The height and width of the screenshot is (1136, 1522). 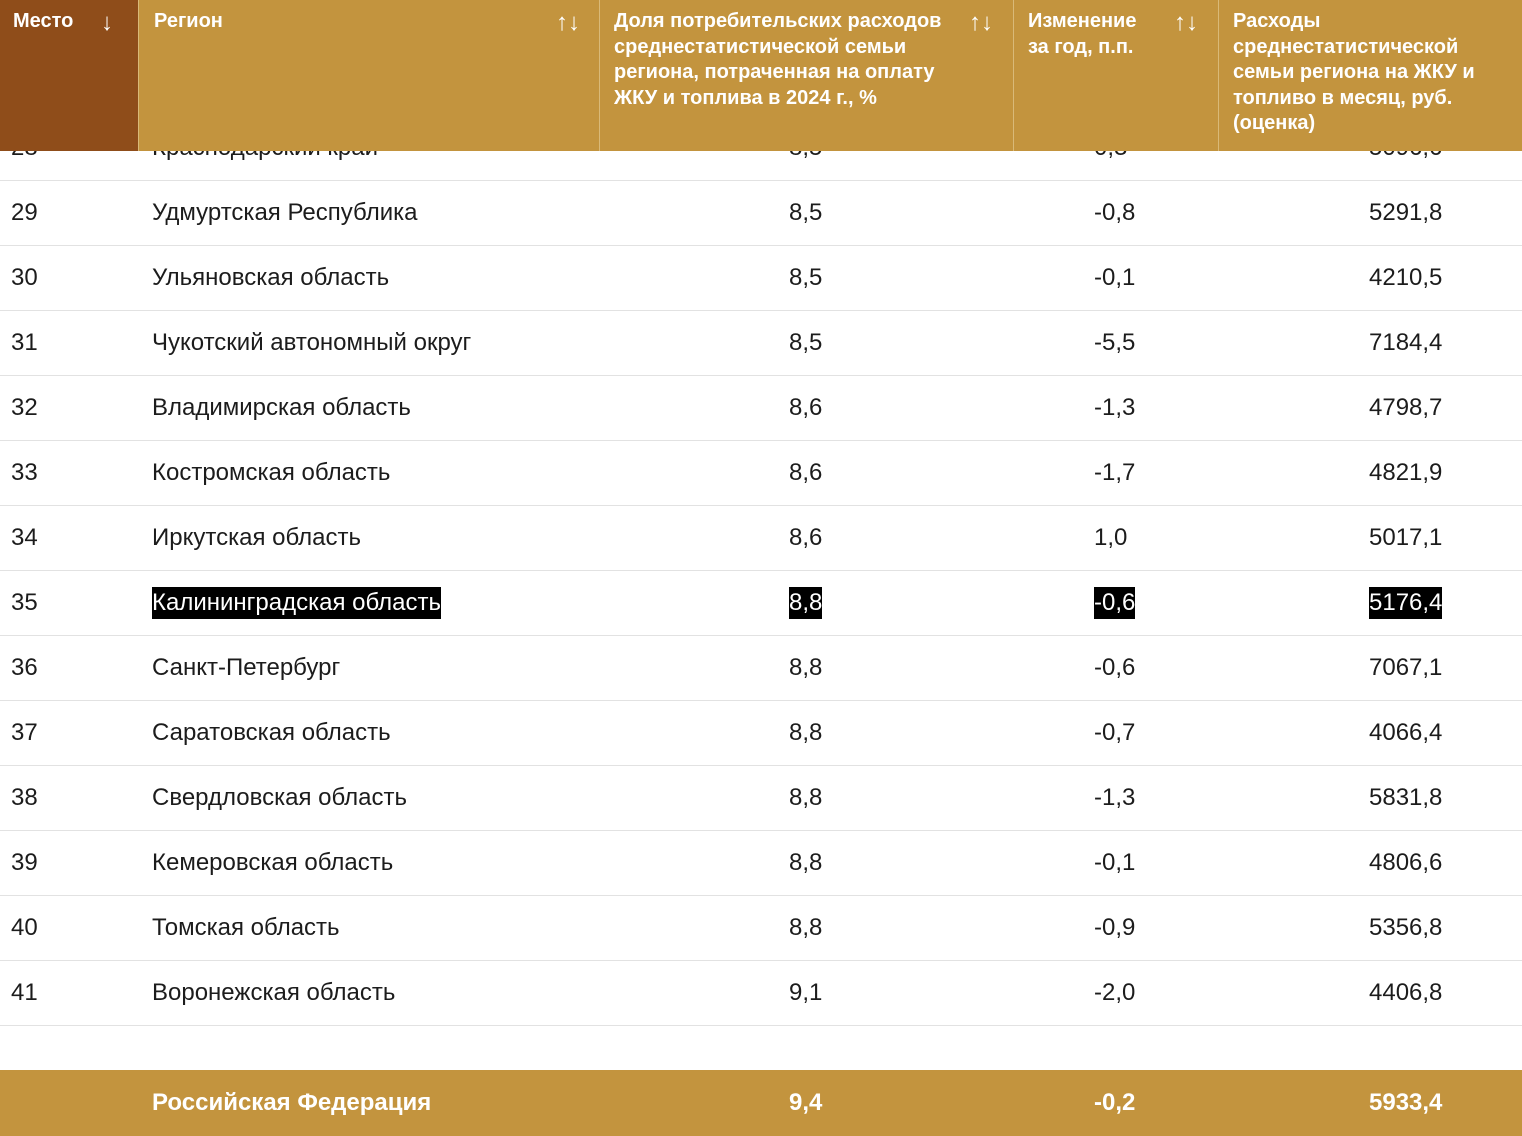 I want to click on cost-cell: 4406,8, so click(x=1406, y=992).